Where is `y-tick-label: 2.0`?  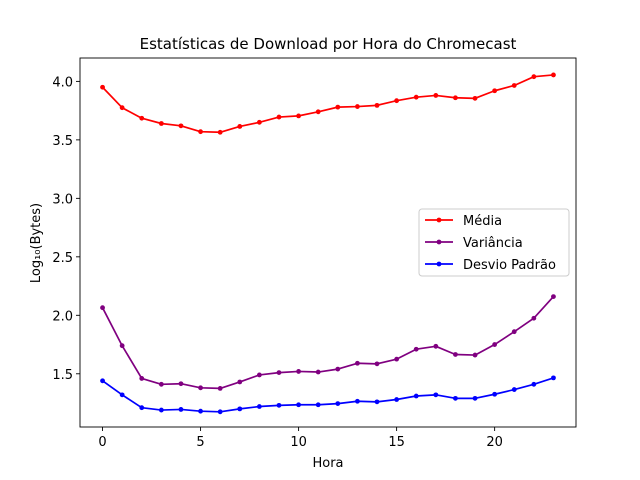
y-tick-label: 2.0 is located at coordinates (62, 316).